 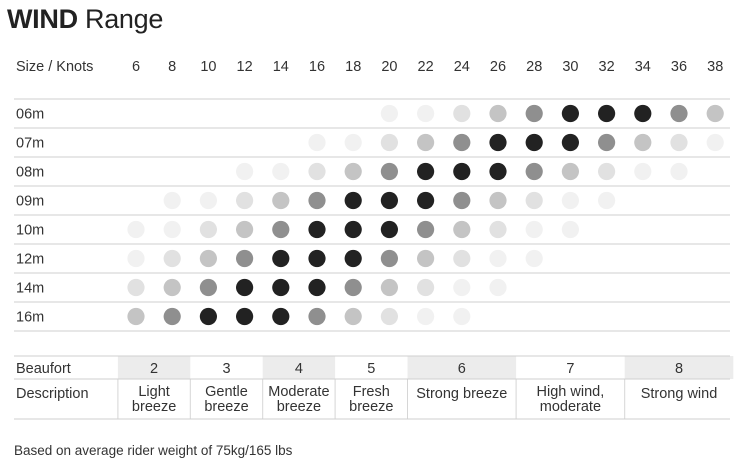 What do you see at coordinates (317, 67) in the screenshot?
I see `knots-tick-label: 16` at bounding box center [317, 67].